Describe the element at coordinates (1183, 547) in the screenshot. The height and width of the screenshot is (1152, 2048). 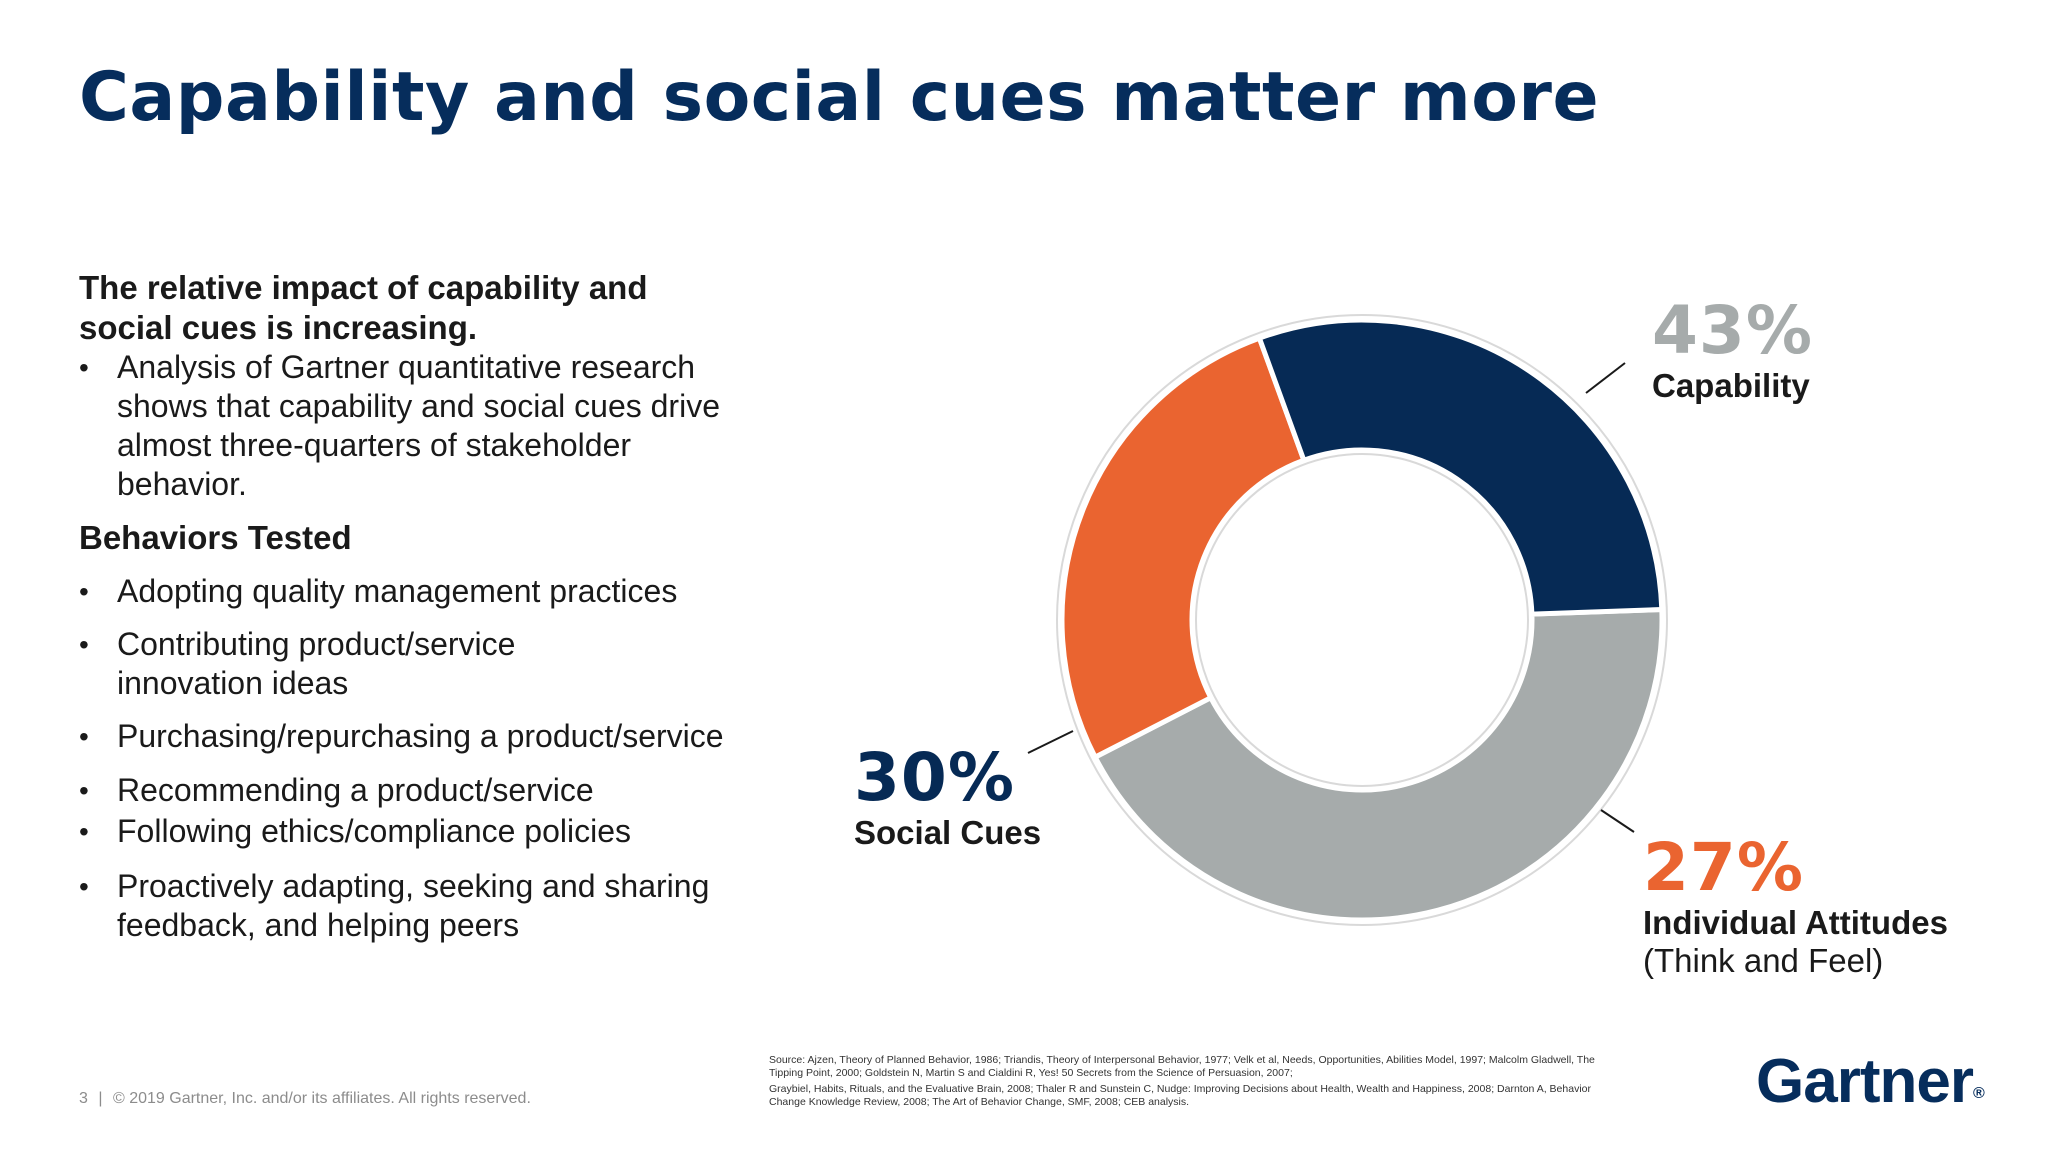
I see `individual-attitudes-slice` at that location.